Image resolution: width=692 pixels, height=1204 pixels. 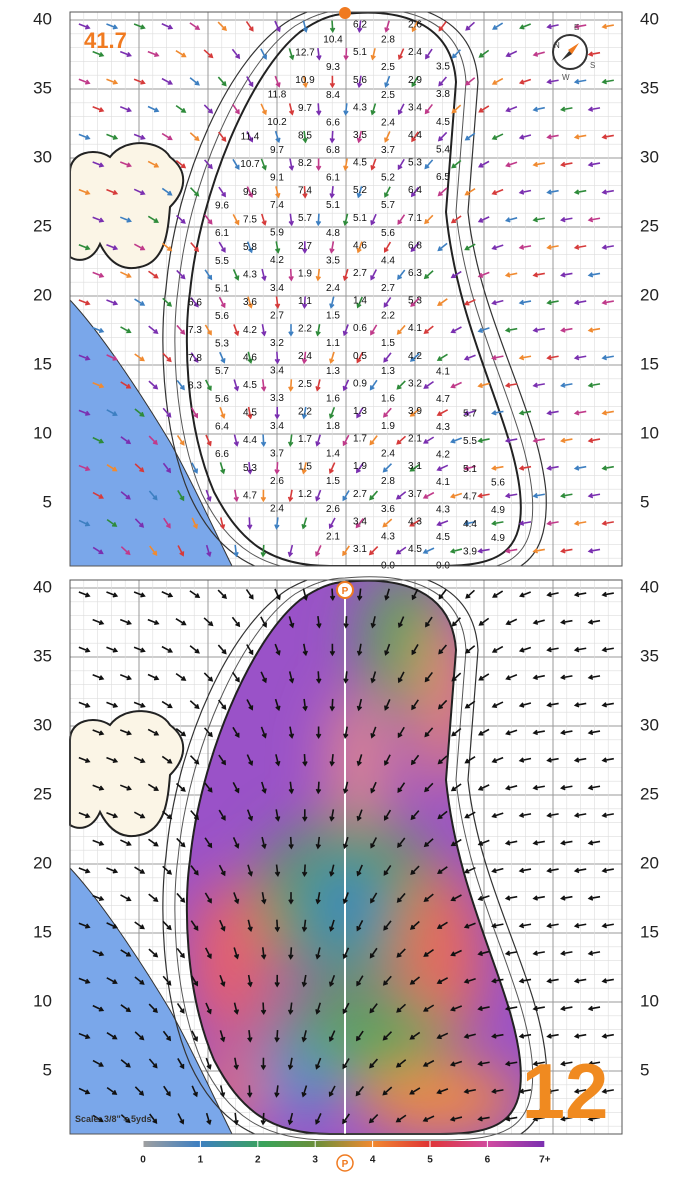 I want to click on slope-reading: 5.8, so click(x=250, y=247).